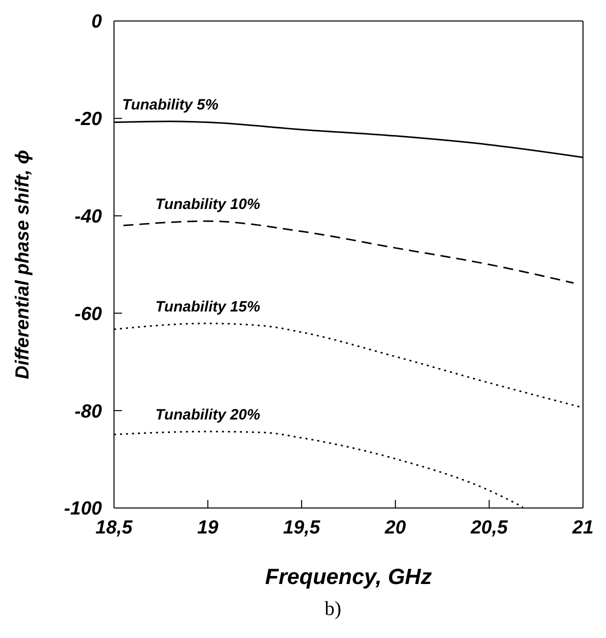 The height and width of the screenshot is (638, 606). Describe the element at coordinates (114, 527) in the screenshot. I see `x-tick-label: 18,5` at that location.